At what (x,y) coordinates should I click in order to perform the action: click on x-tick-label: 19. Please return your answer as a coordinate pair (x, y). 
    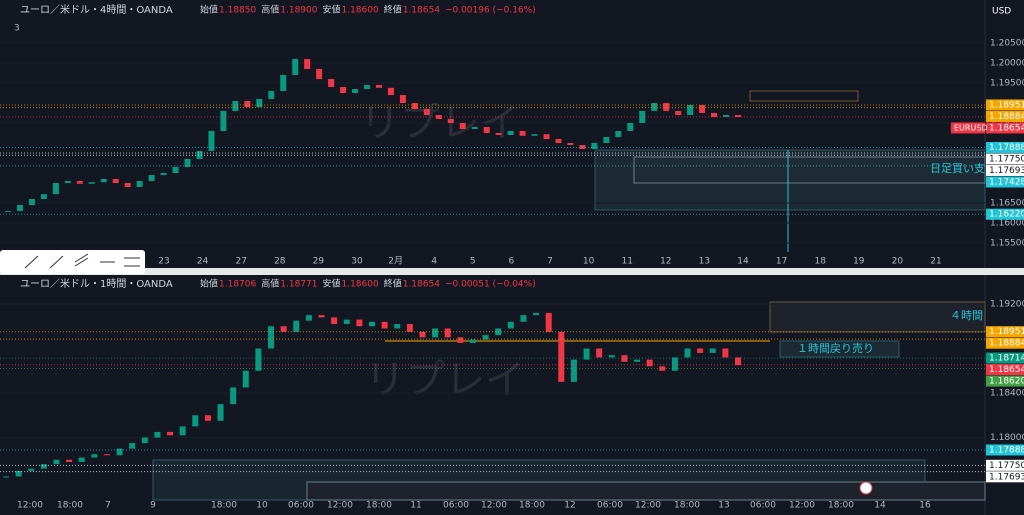
    Looking at the image, I should click on (859, 262).